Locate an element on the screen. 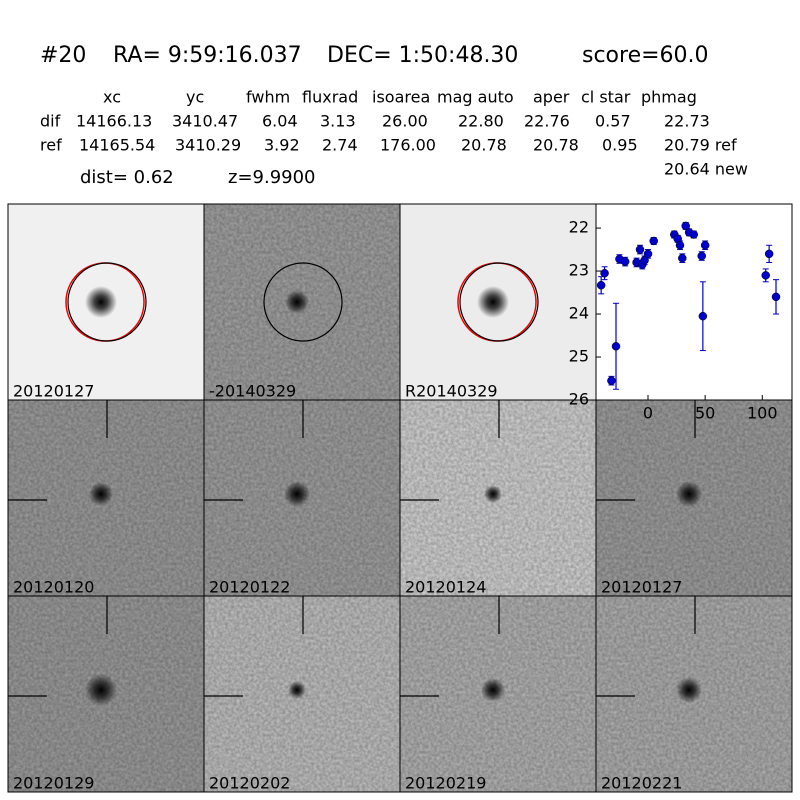  x-tick-label: 50 is located at coordinates (705, 413).